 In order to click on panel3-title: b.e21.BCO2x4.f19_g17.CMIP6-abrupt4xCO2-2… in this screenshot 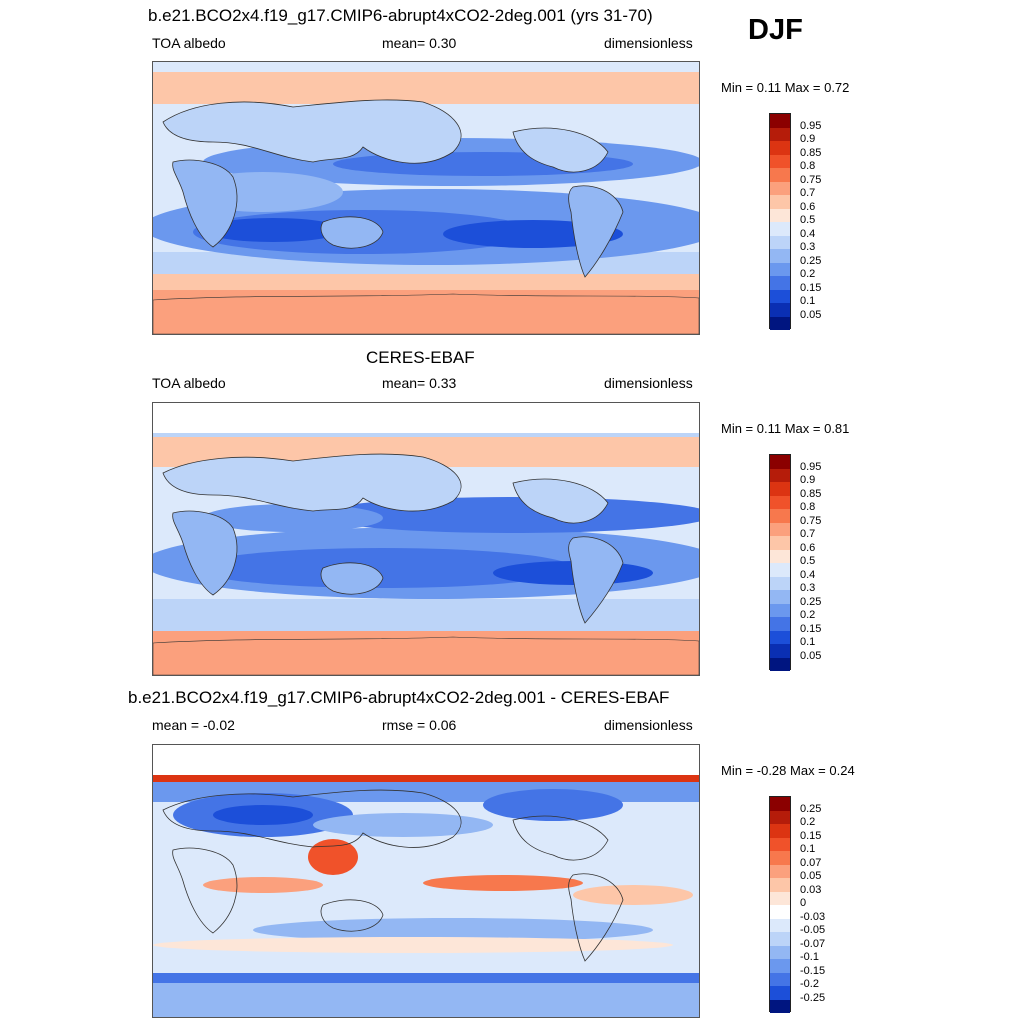, I will do `click(399, 697)`.